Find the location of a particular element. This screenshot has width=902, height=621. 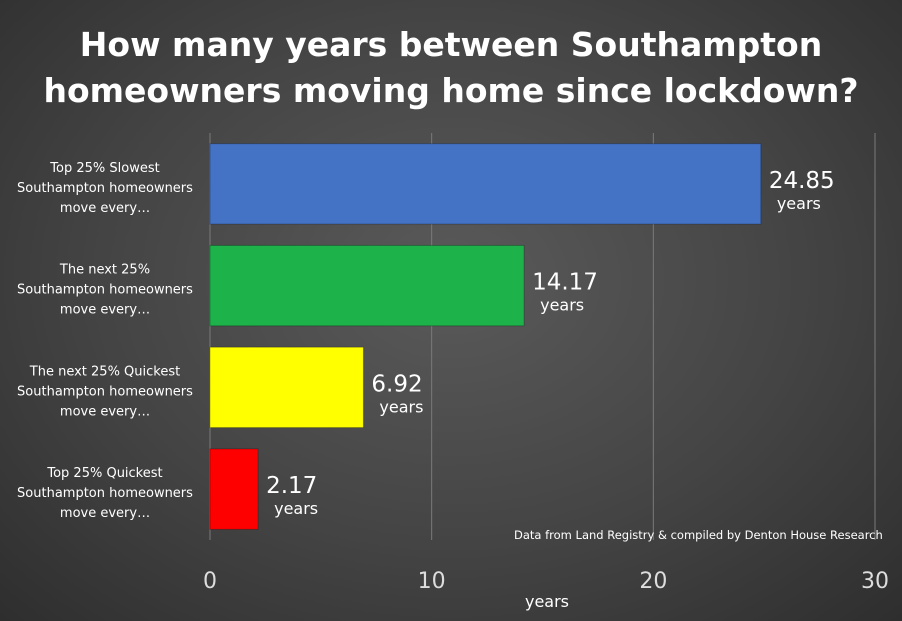

chart-title-line-1: How many years between Southampton is located at coordinates (451, 44).